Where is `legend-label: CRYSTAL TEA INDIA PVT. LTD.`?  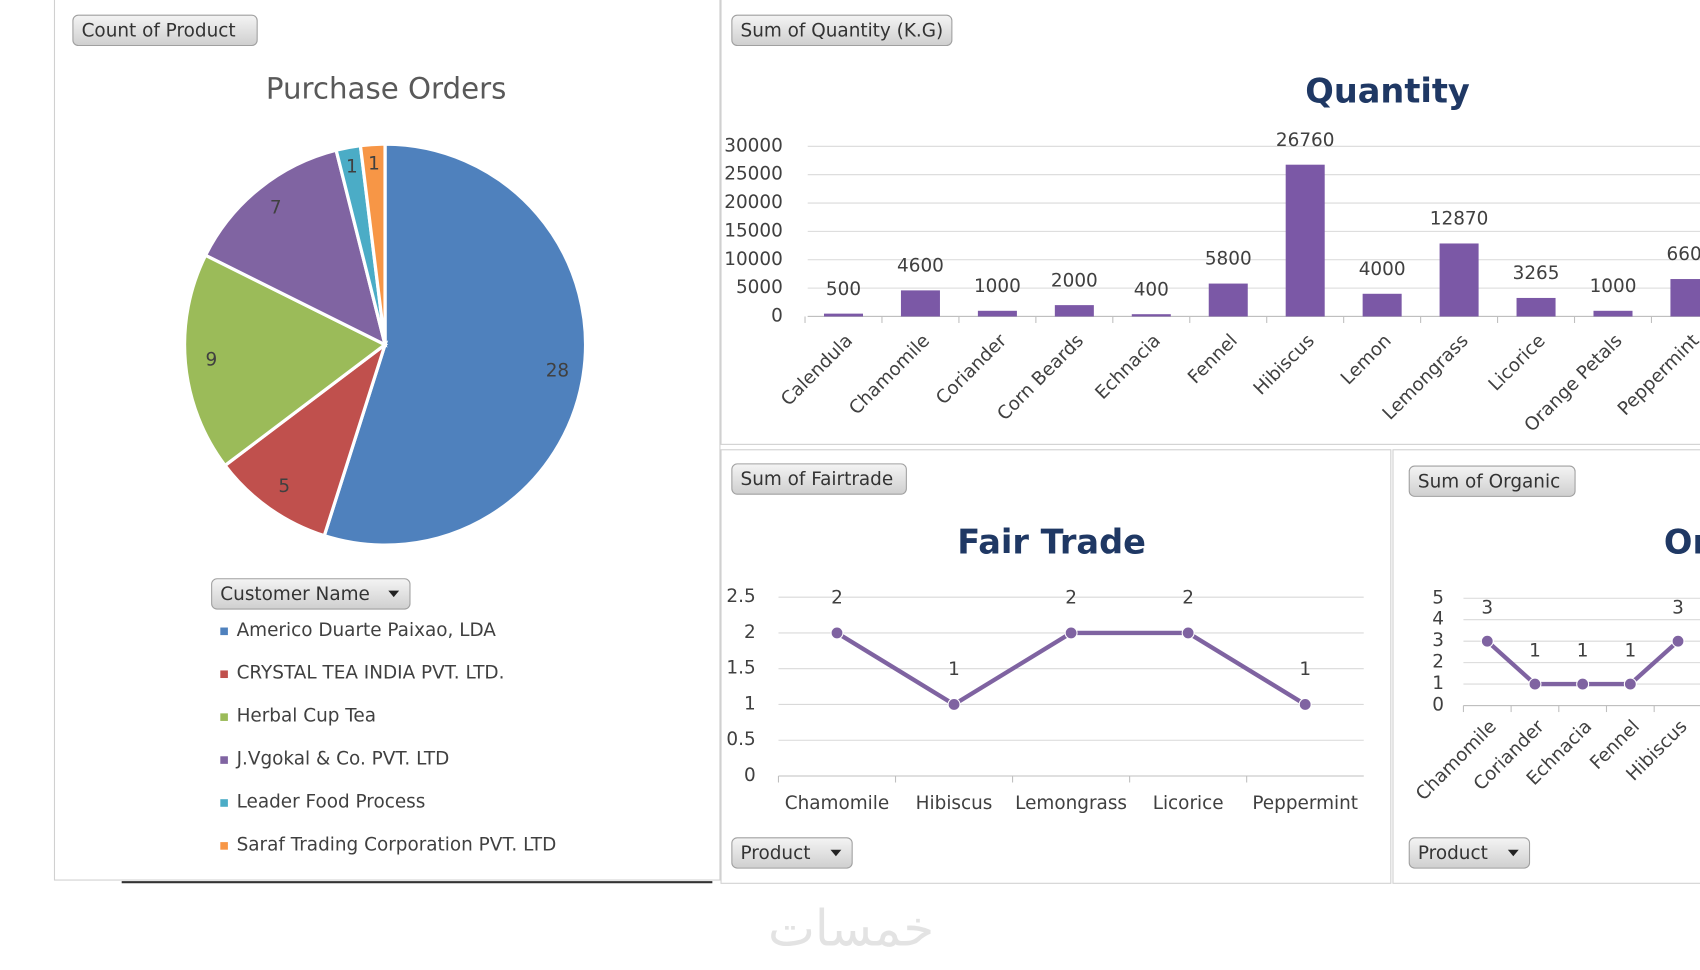
legend-label: CRYSTAL TEA INDIA PVT. LTD. is located at coordinates (371, 673).